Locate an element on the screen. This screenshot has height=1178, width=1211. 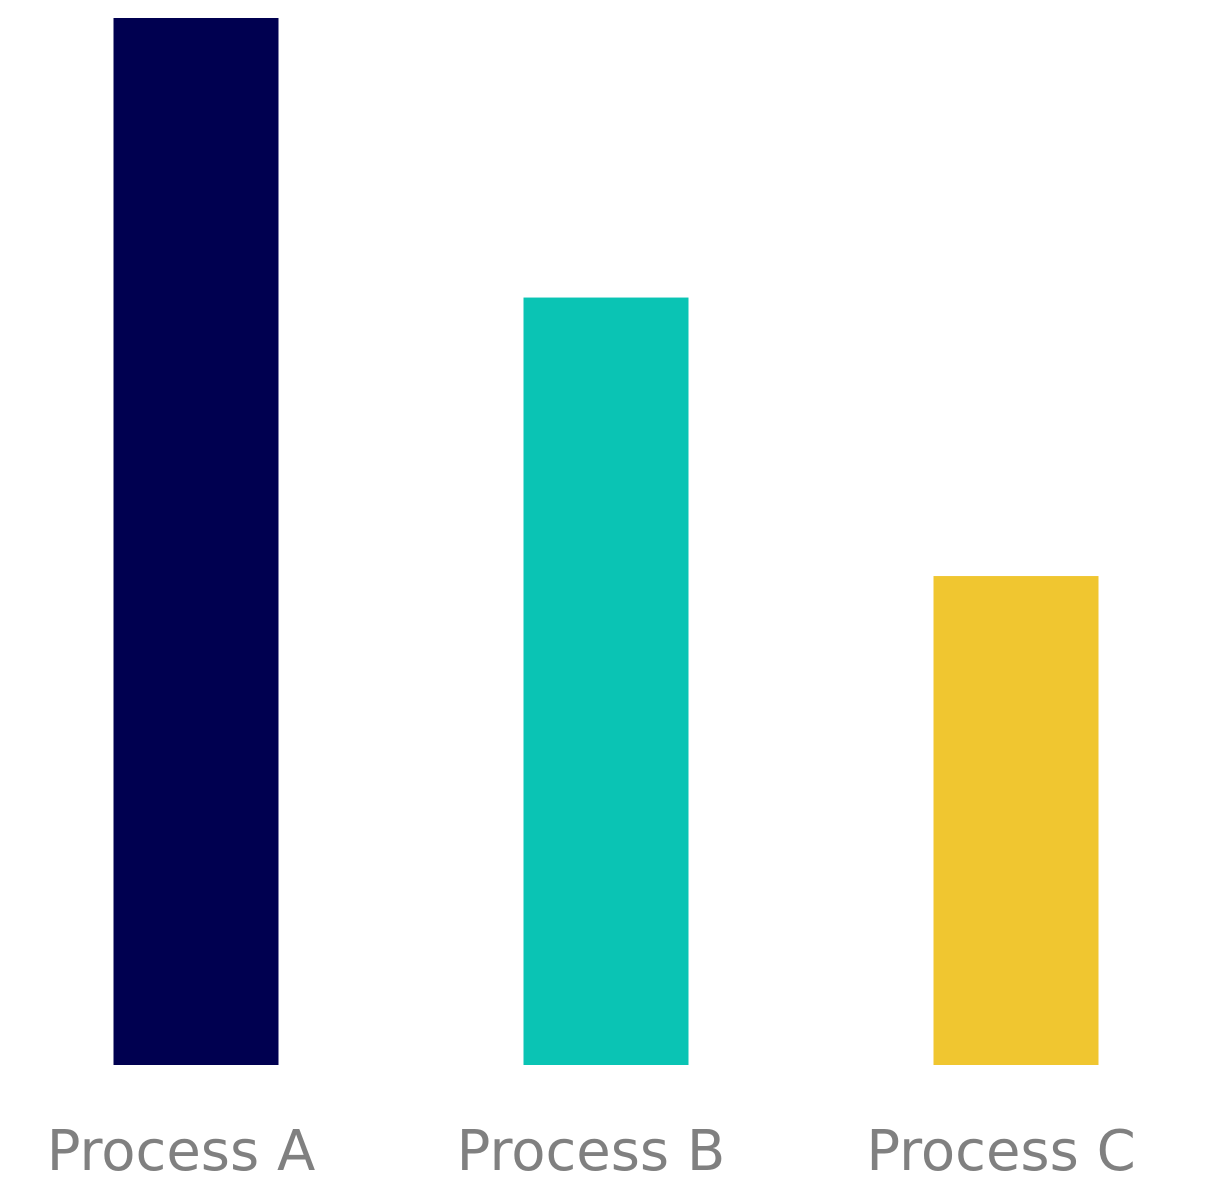
bar-process-b is located at coordinates (606, 681).